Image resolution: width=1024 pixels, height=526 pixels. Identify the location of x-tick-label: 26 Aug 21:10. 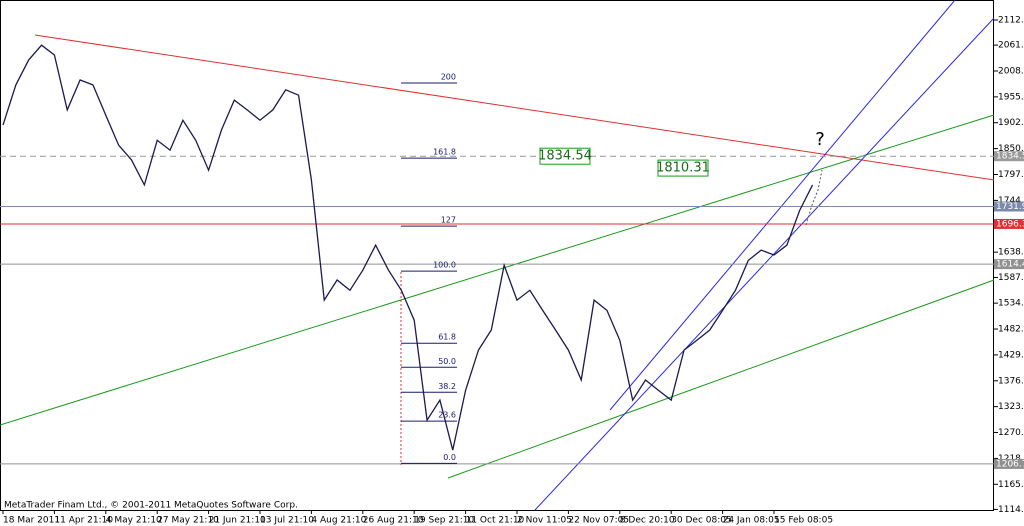
(393, 521).